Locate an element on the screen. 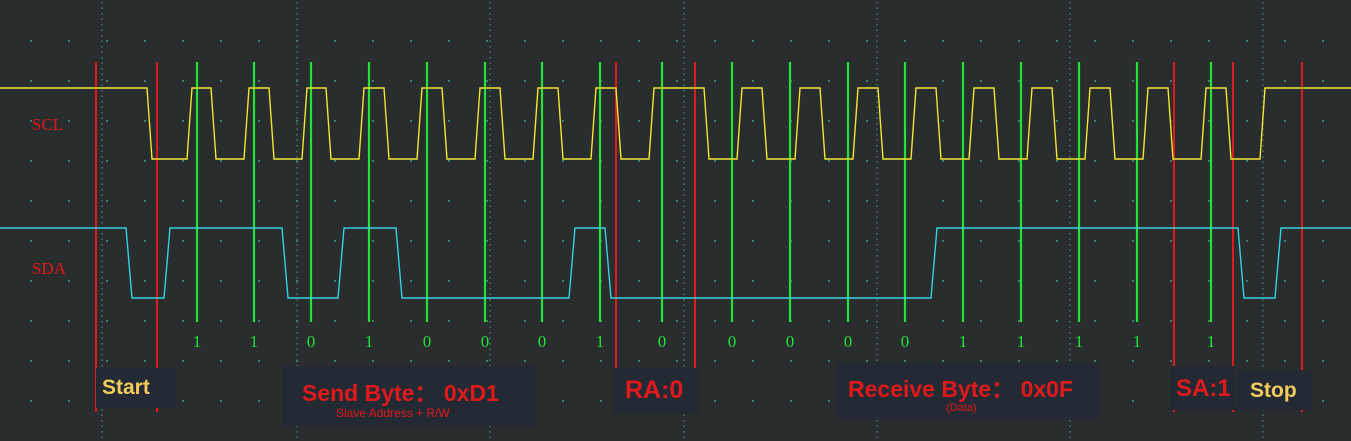 Image resolution: width=1351 pixels, height=441 pixels. start-label: Start is located at coordinates (126, 387).